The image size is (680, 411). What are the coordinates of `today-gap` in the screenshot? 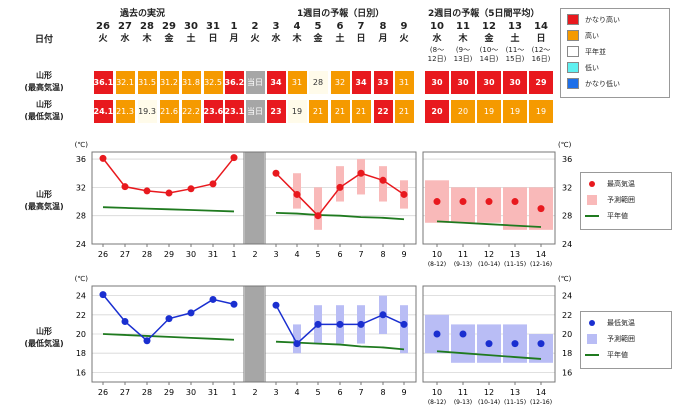 It's located at (254, 198).